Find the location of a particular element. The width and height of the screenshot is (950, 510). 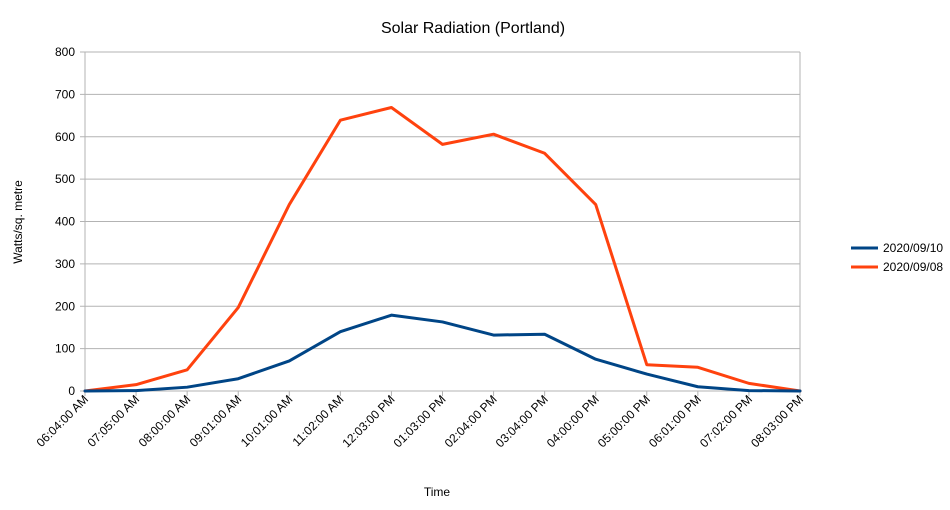

x-tick-label: 08:03:00 PM is located at coordinates (777, 421).